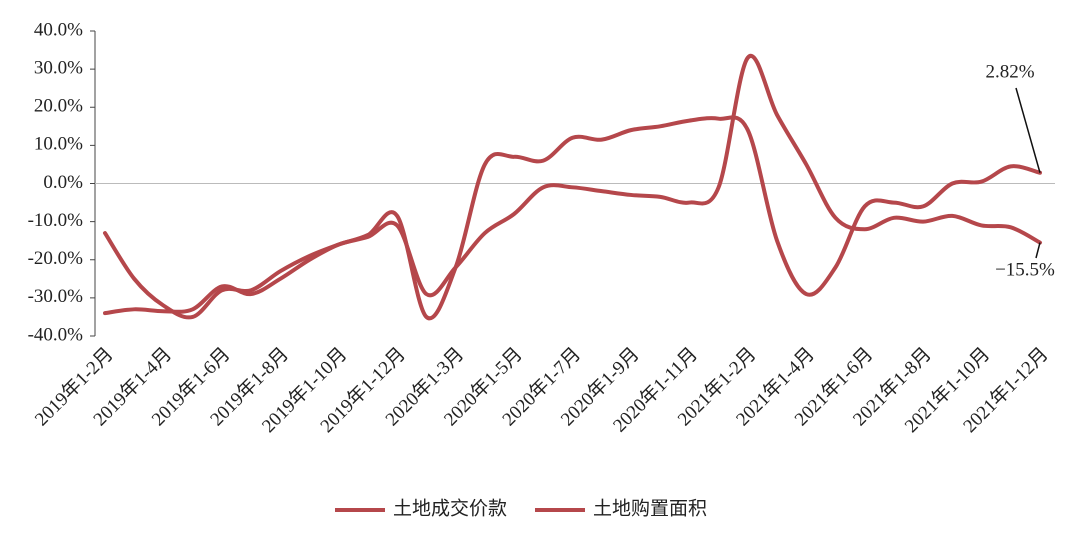  I want to click on legend-label: 土地成交价款, so click(450, 508).